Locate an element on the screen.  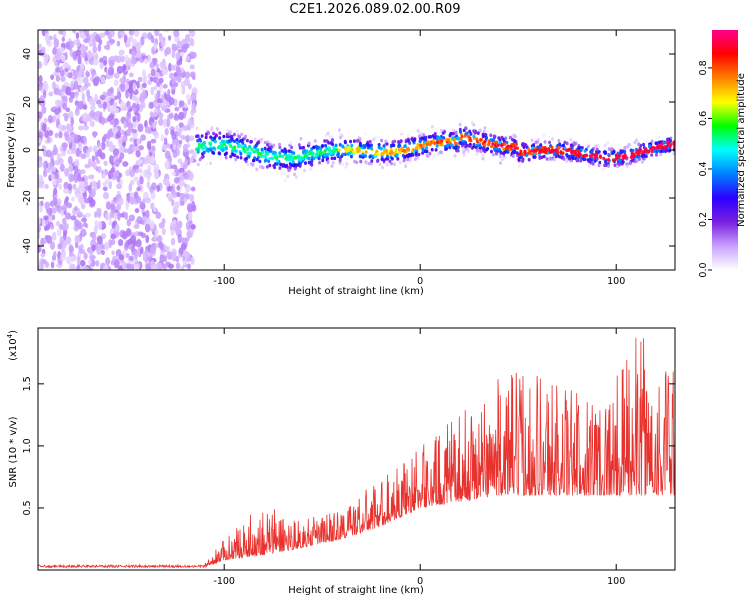
spectrogram-xtick-label: 0 is located at coordinates (420, 281).